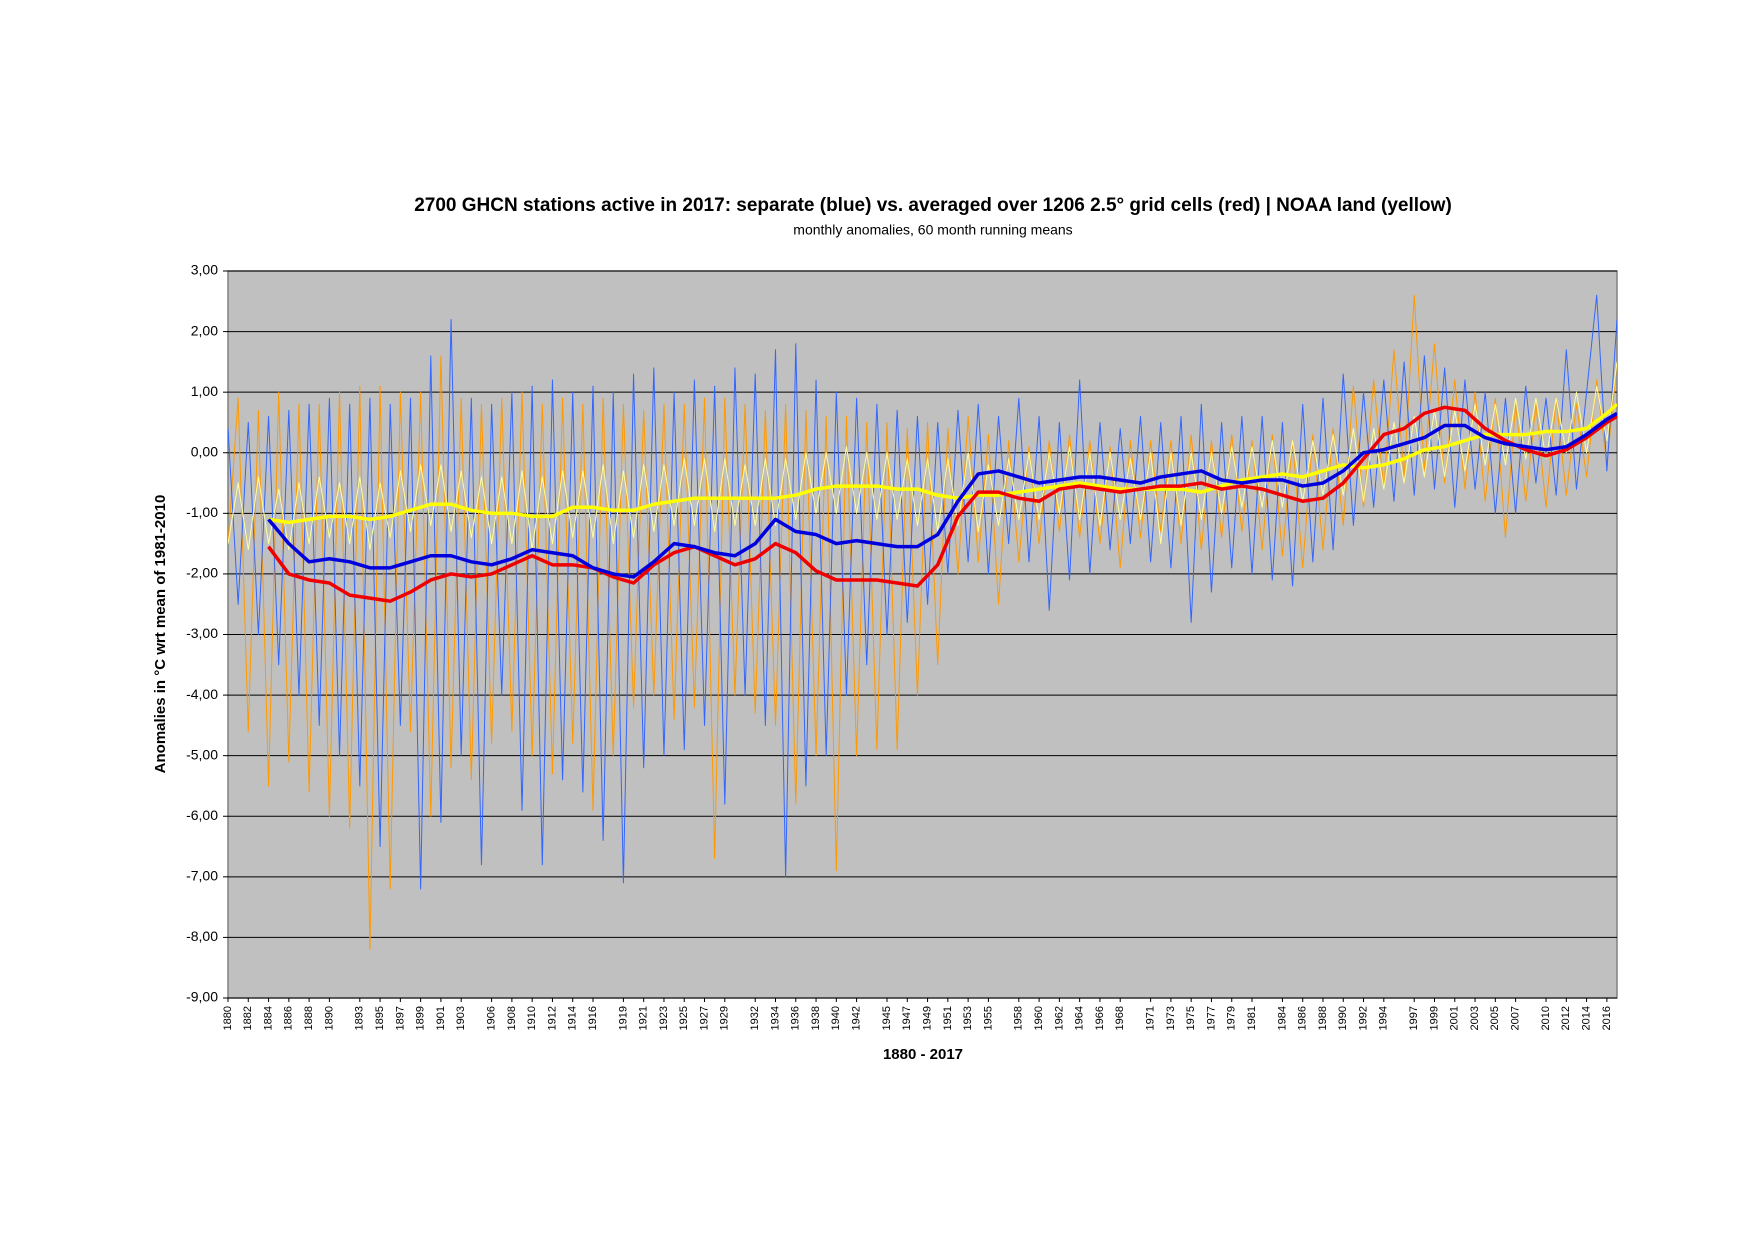 The image size is (1754, 1246). I want to click on x-tick-label: 1890, so click(329, 1018).